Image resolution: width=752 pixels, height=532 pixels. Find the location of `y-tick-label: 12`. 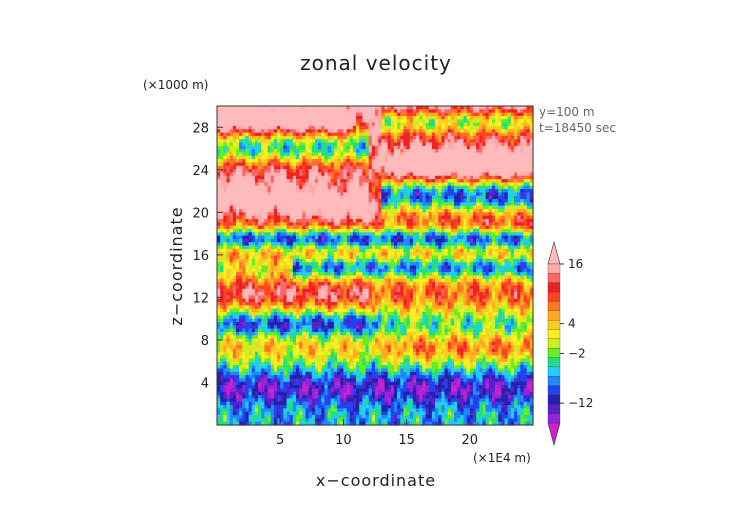

y-tick-label: 12 is located at coordinates (200, 298).